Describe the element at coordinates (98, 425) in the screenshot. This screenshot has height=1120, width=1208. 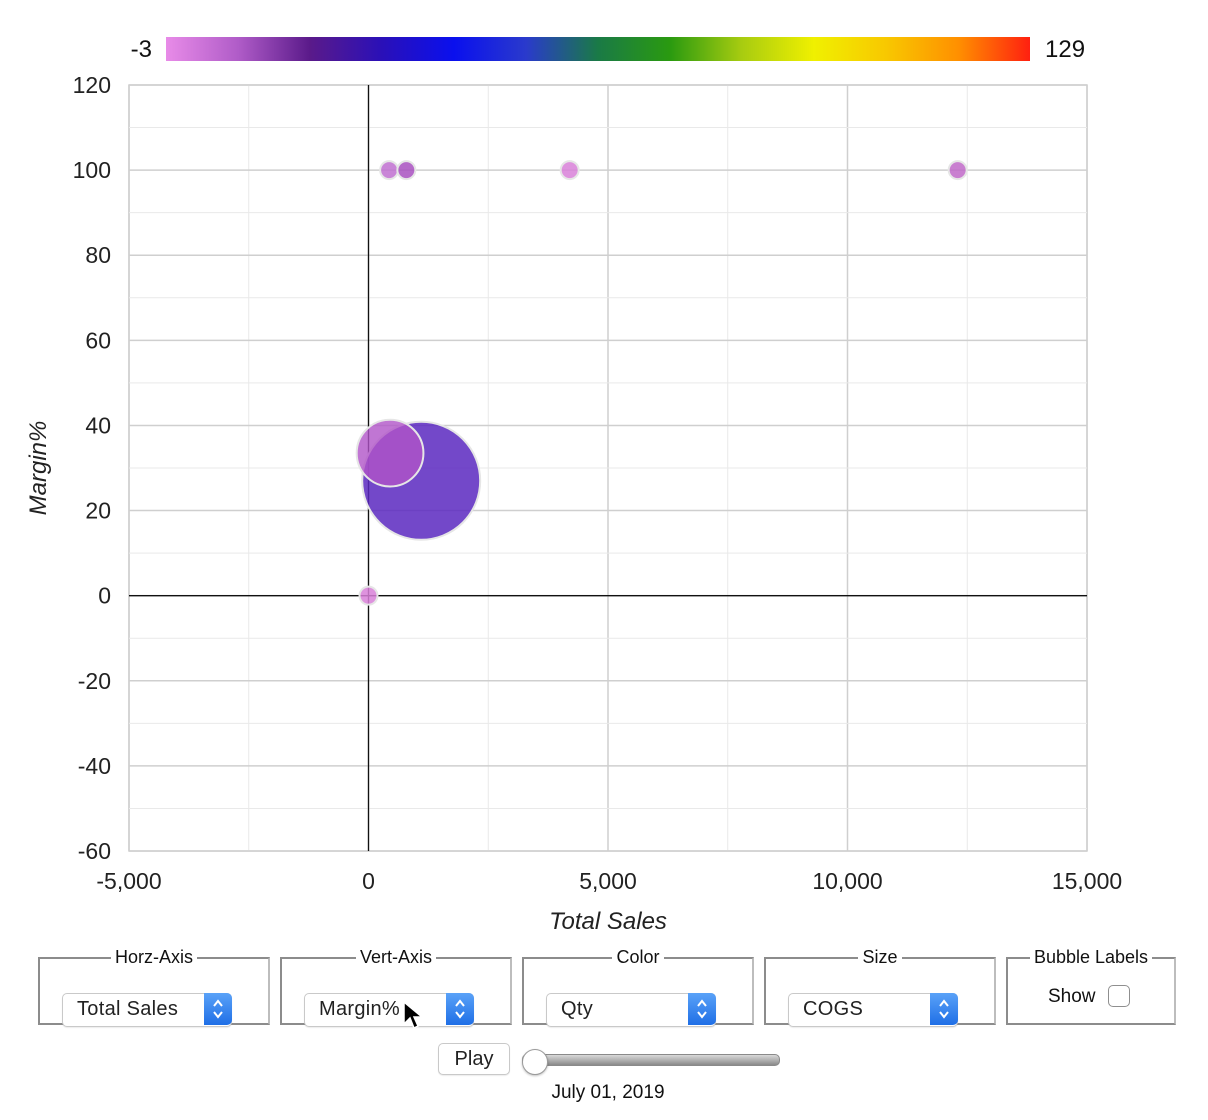
I see `y-tick-label: 40` at that location.